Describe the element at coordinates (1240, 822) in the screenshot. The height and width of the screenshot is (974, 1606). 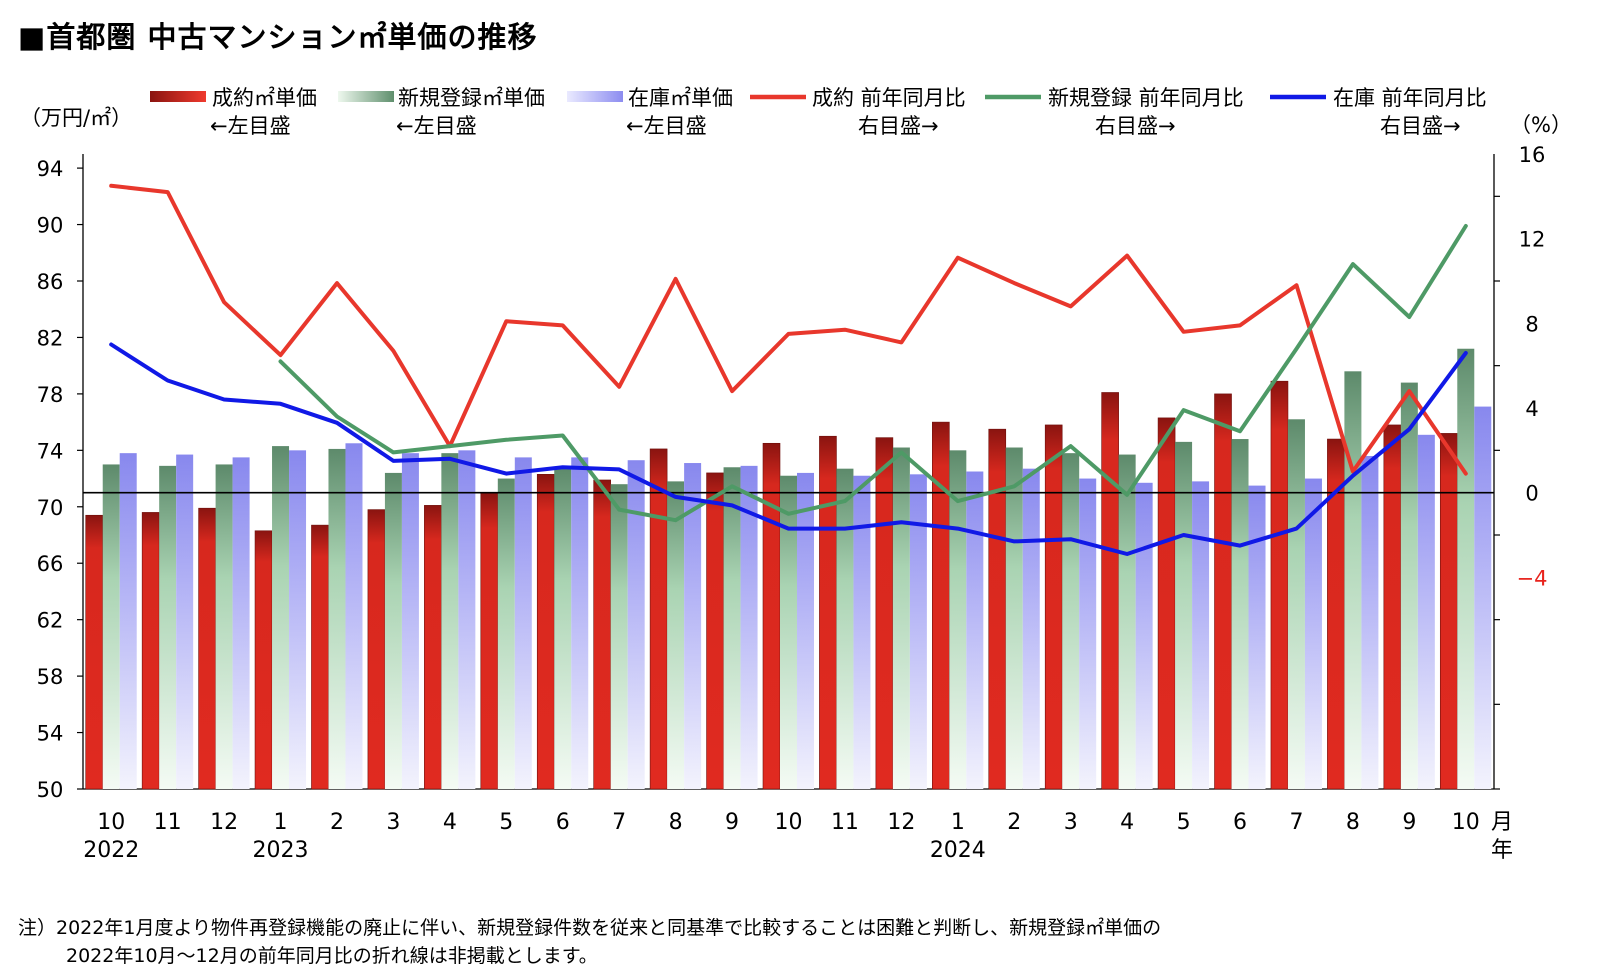
I see `x-tick-label: 6` at that location.